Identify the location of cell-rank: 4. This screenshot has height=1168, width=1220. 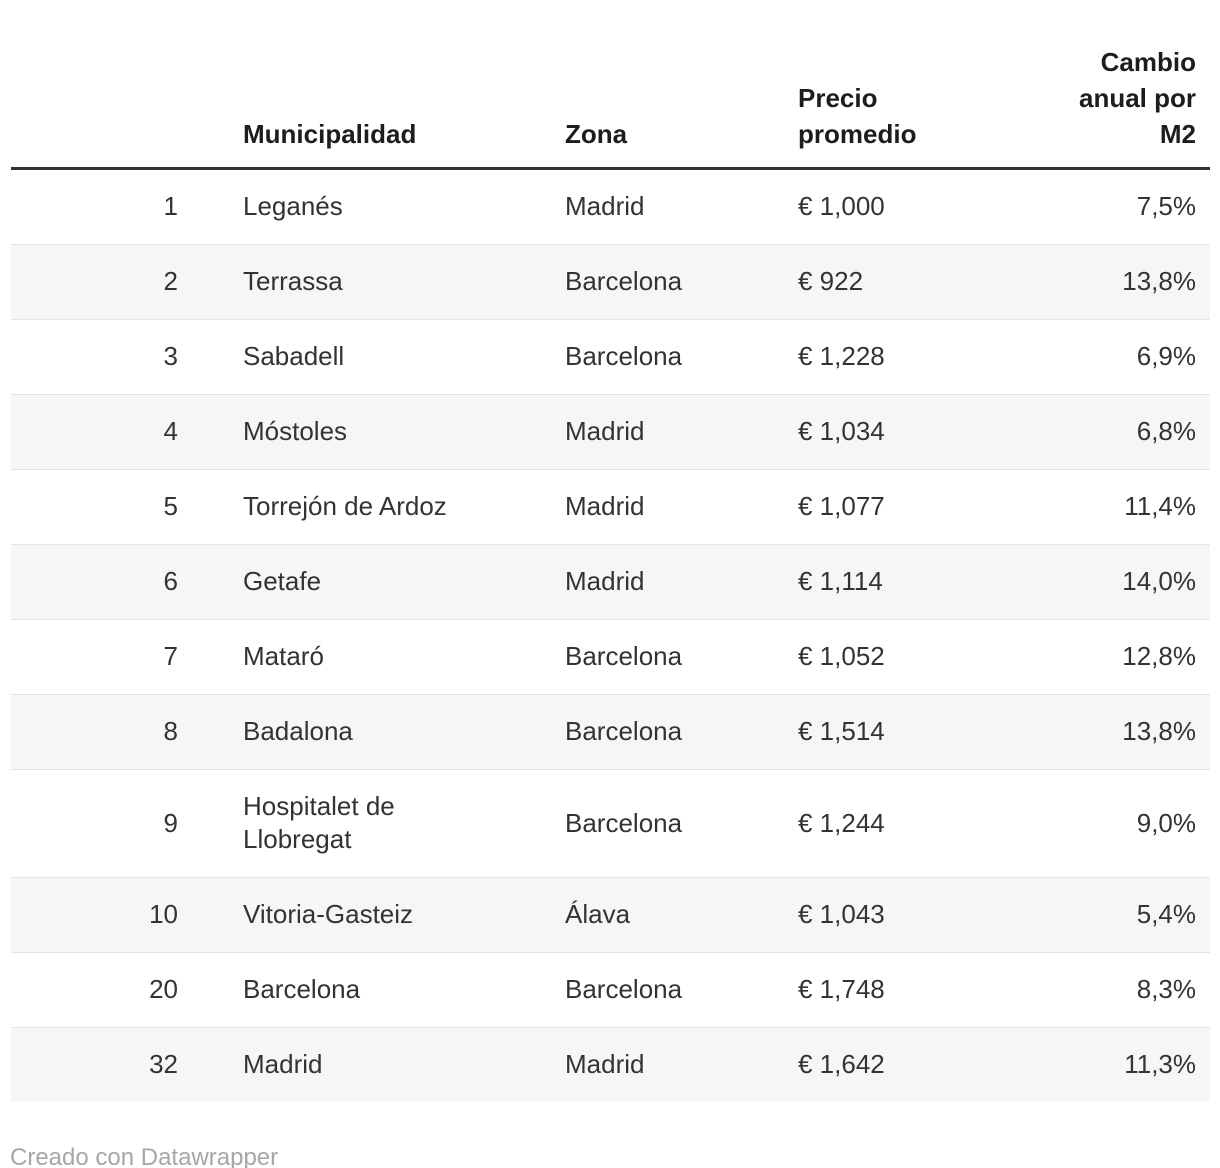
(170, 431).